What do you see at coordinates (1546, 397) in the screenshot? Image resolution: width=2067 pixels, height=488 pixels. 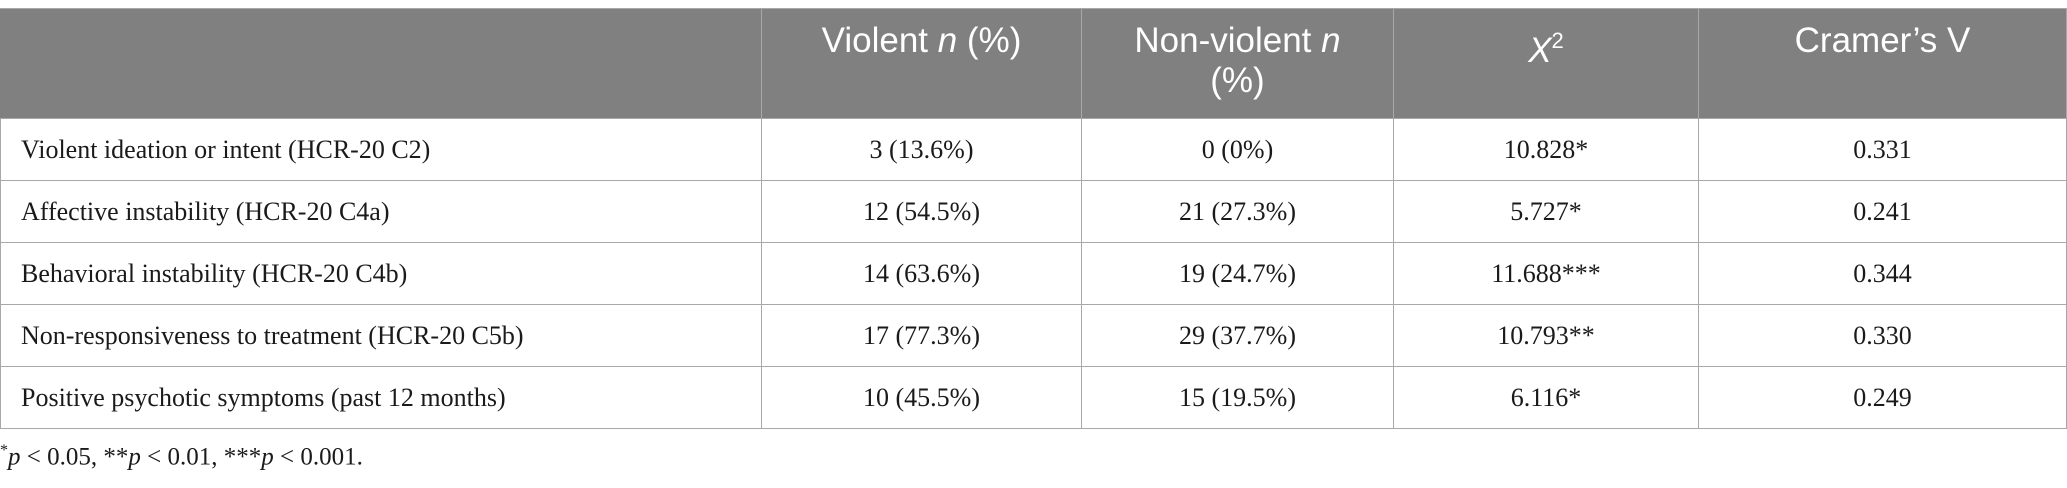 I see `cell-chi2: 6.116*` at bounding box center [1546, 397].